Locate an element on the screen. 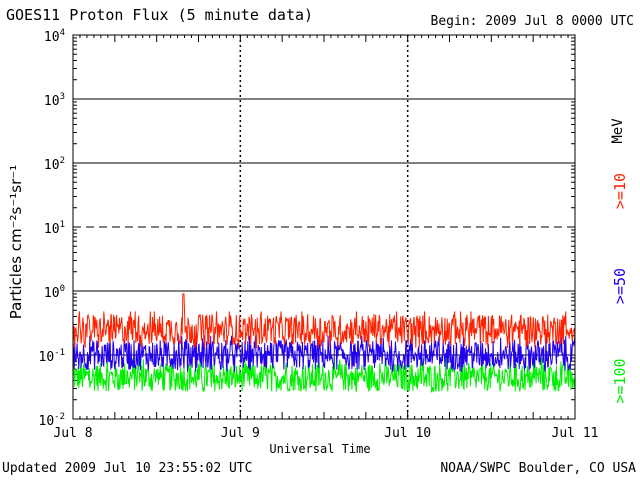 The width and height of the screenshot is (640, 480). legend-series-100: >=100 is located at coordinates (620, 381).